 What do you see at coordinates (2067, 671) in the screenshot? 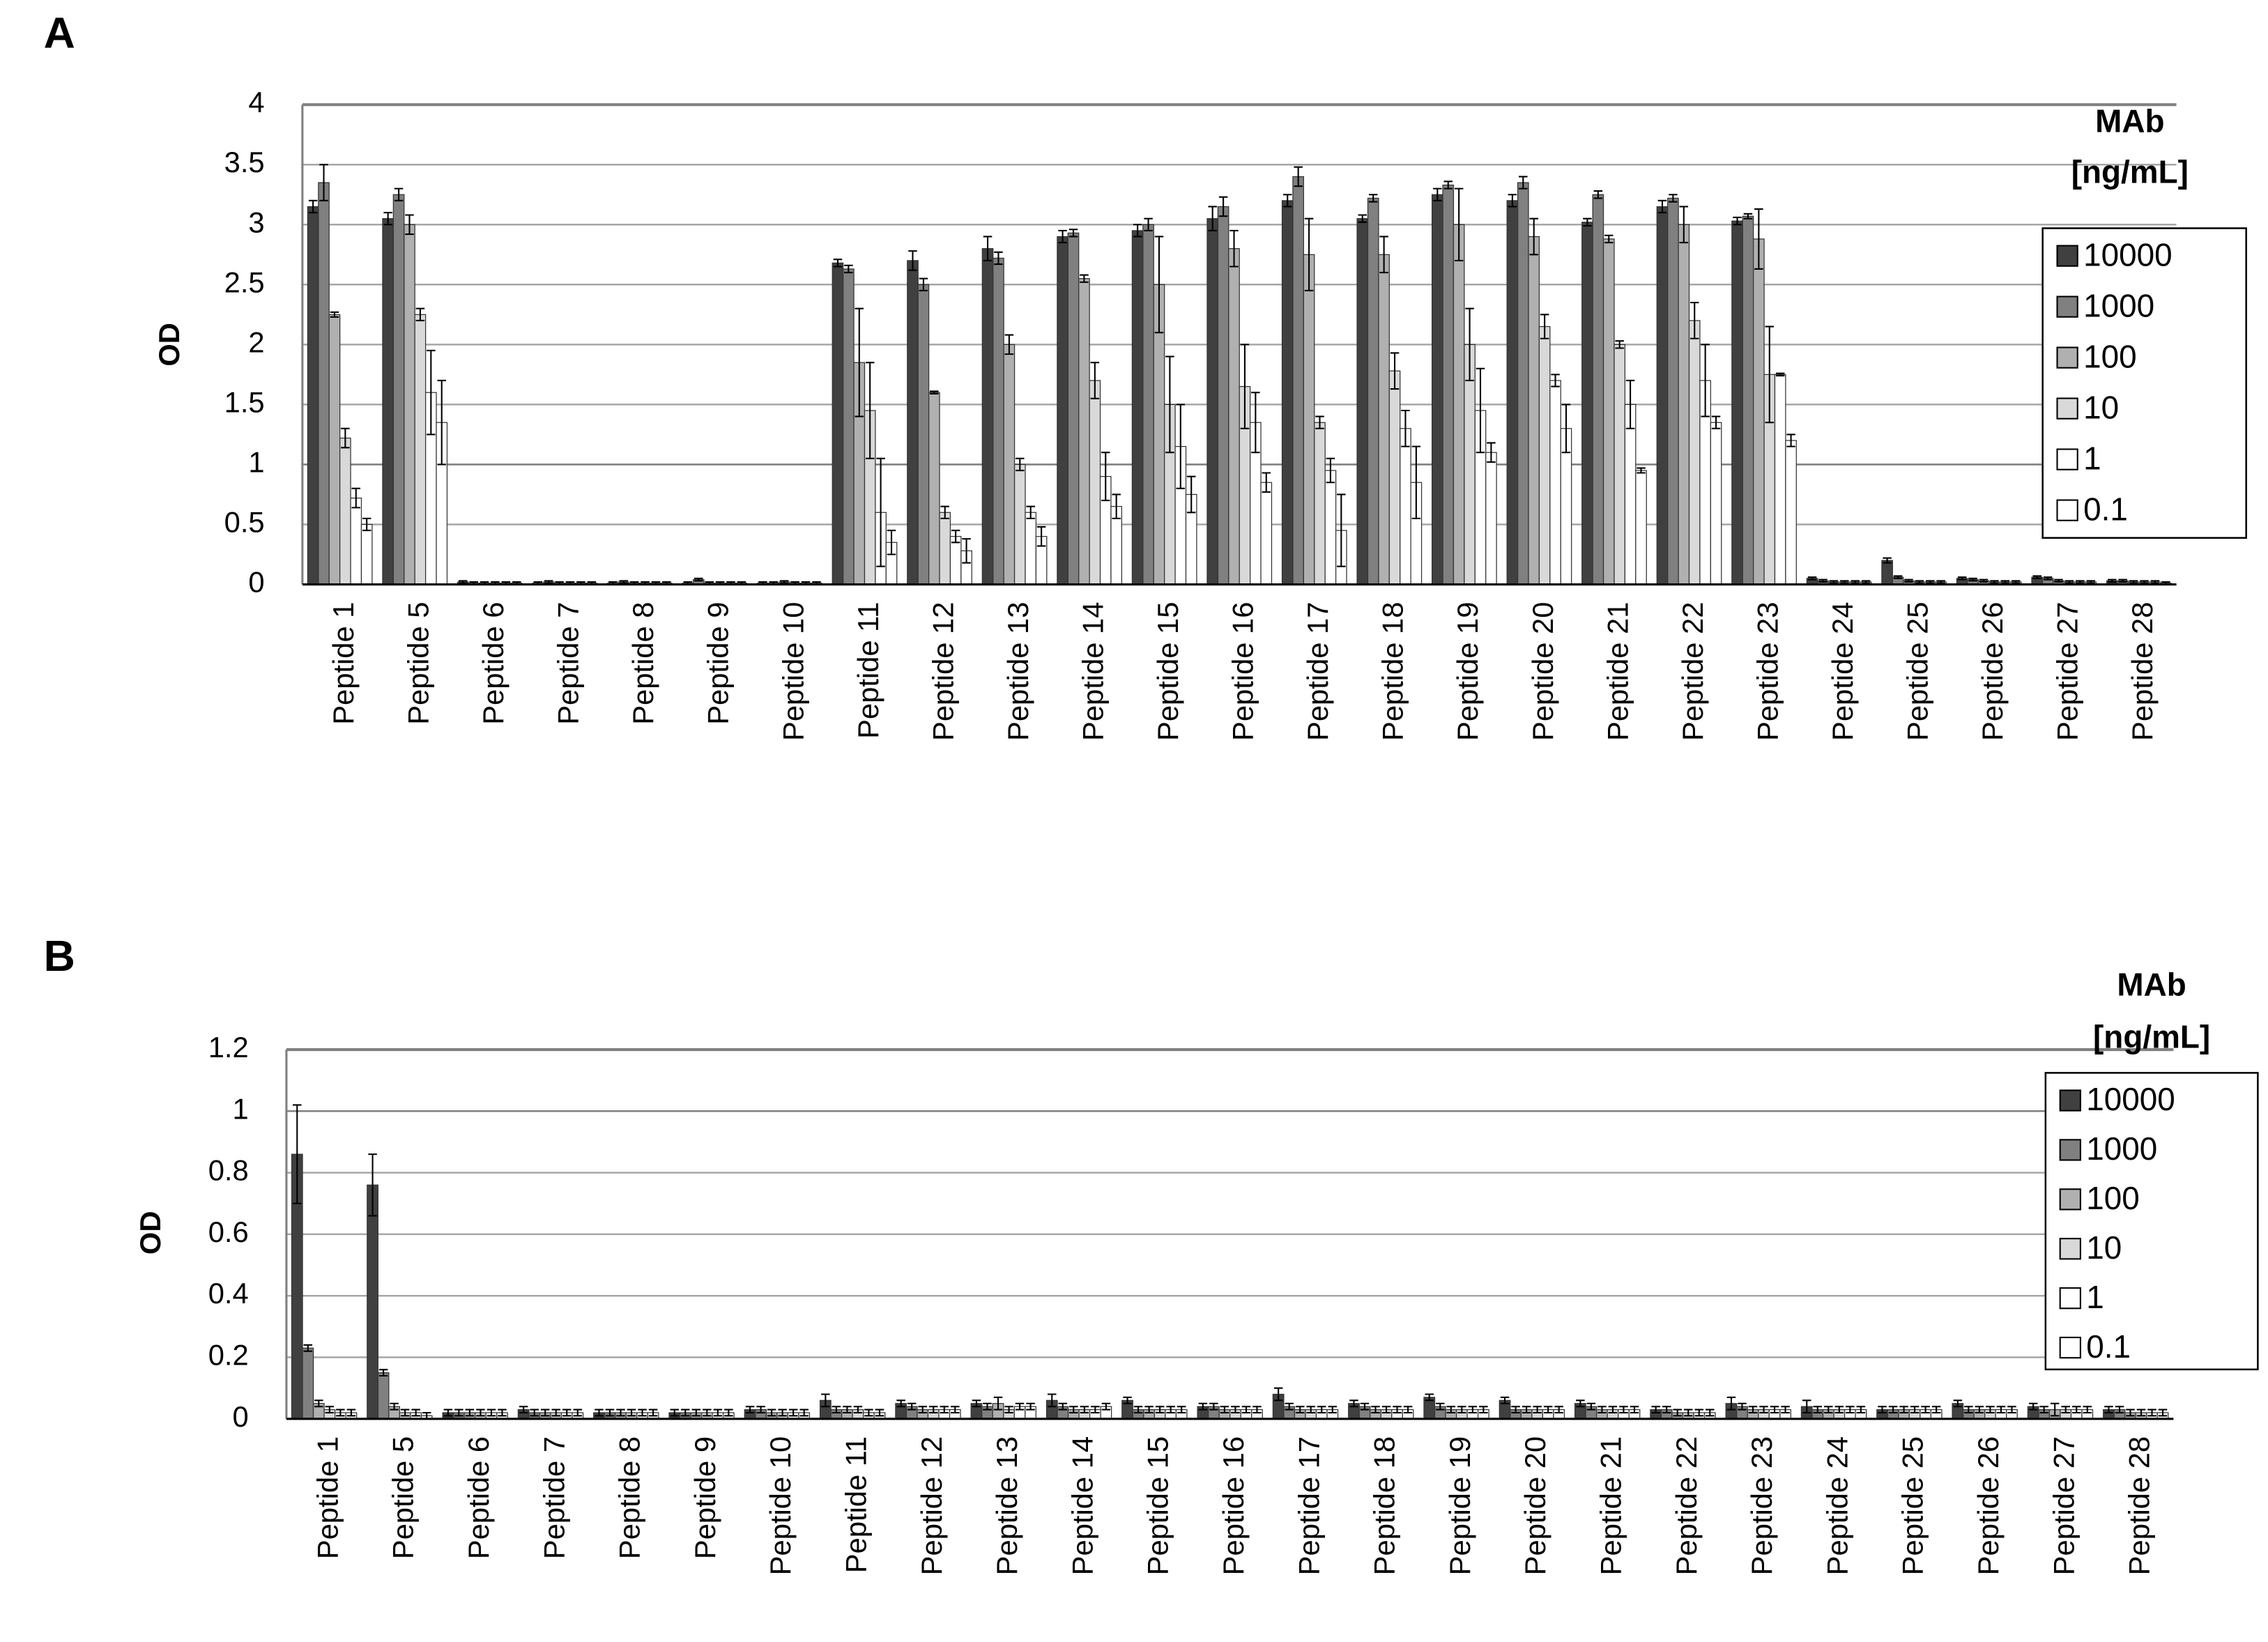
I see `x-tick-label: Peptide 27` at bounding box center [2067, 671].